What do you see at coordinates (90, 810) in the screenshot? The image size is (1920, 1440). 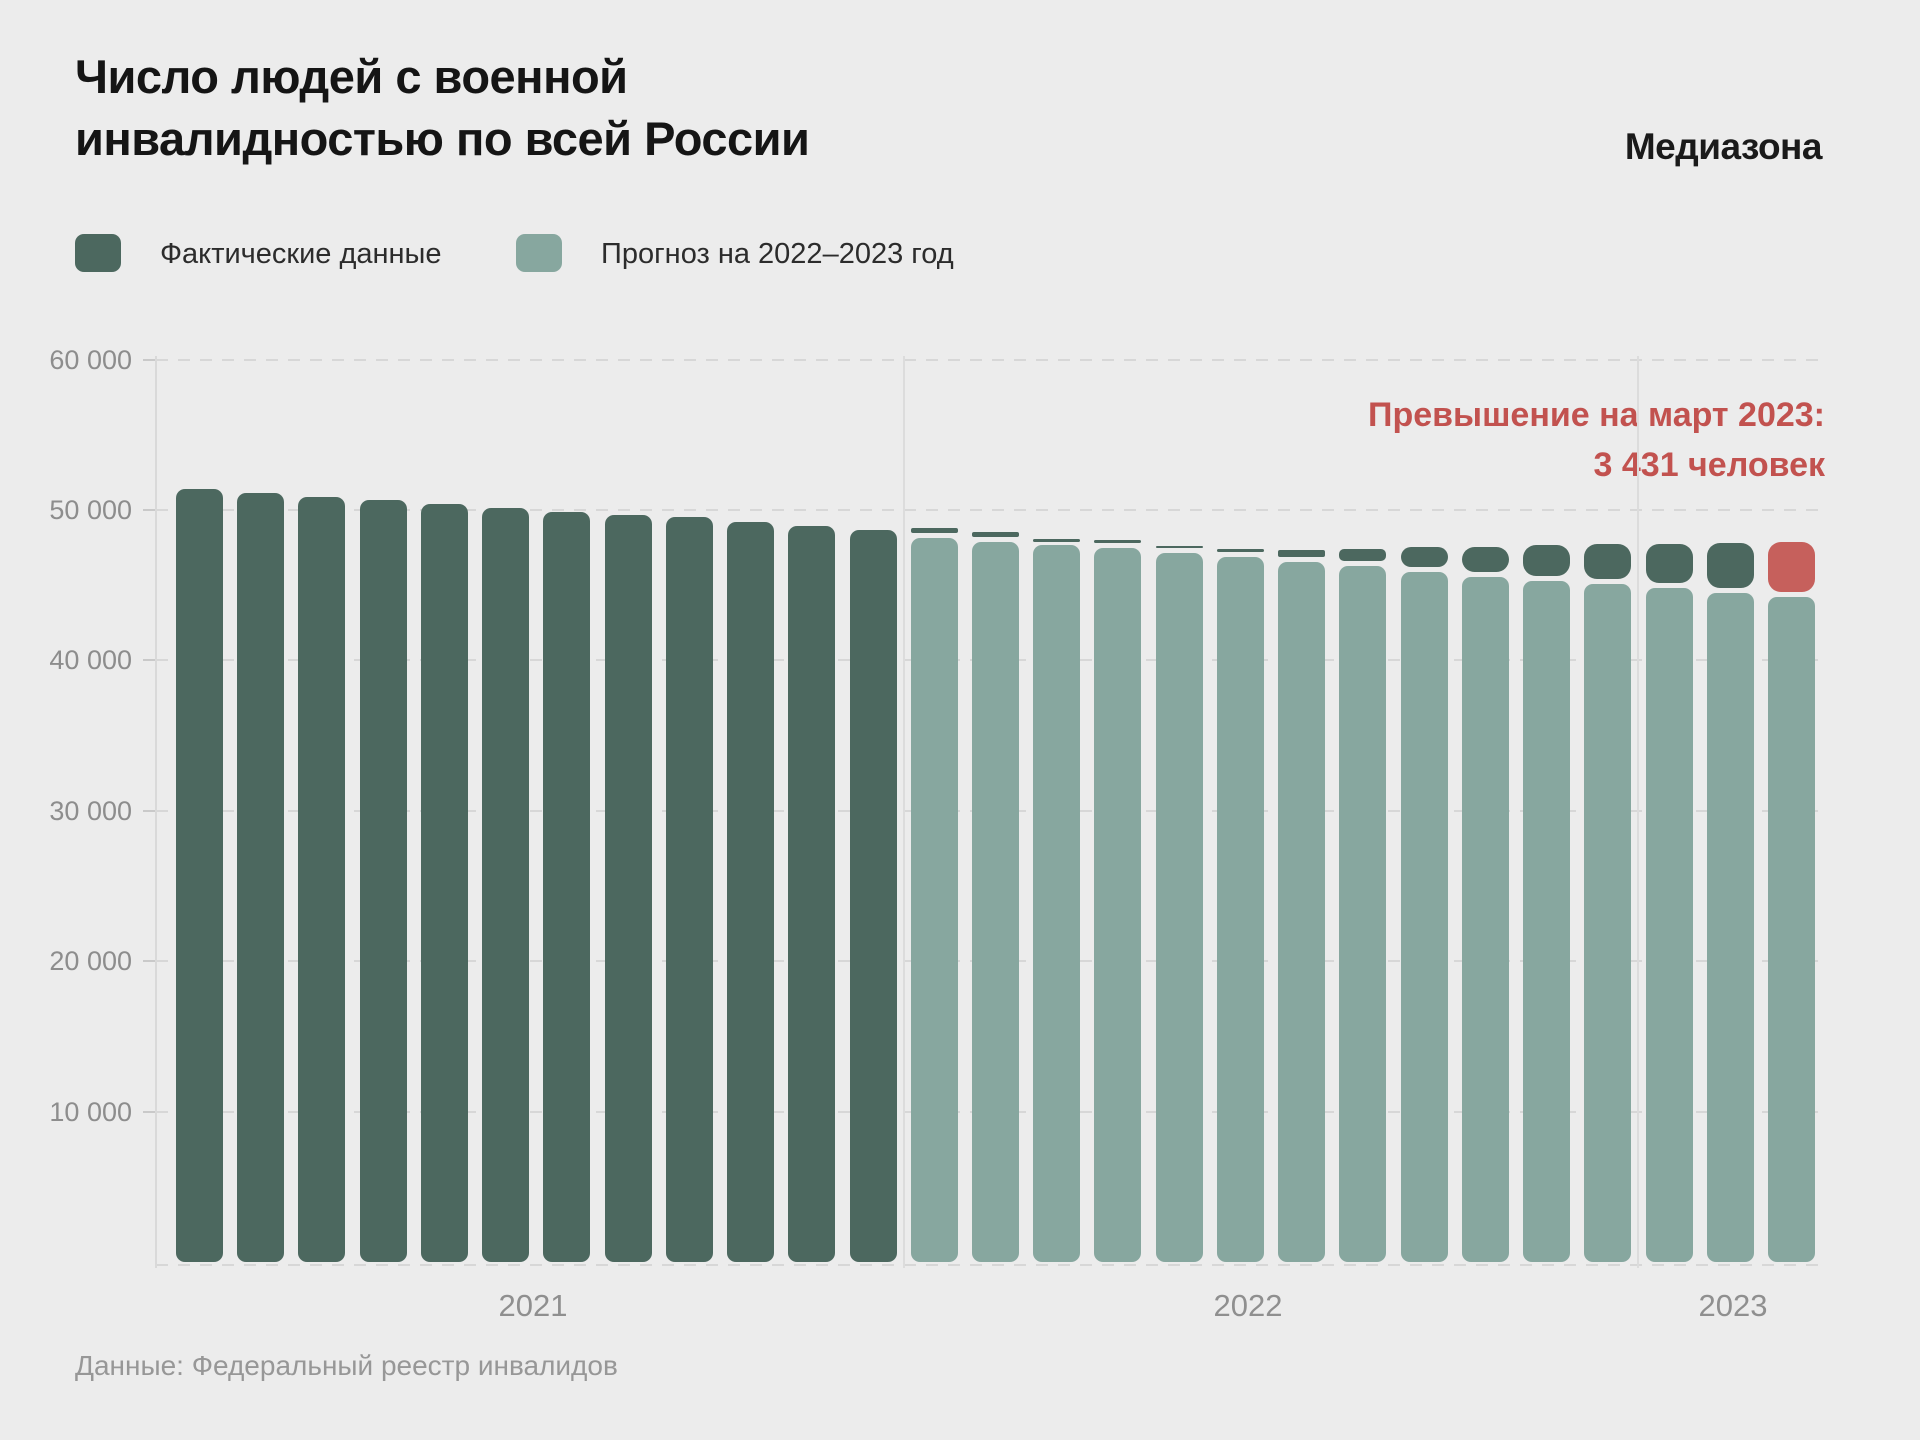 I see `y-tick-label-30000: 30 000` at bounding box center [90, 810].